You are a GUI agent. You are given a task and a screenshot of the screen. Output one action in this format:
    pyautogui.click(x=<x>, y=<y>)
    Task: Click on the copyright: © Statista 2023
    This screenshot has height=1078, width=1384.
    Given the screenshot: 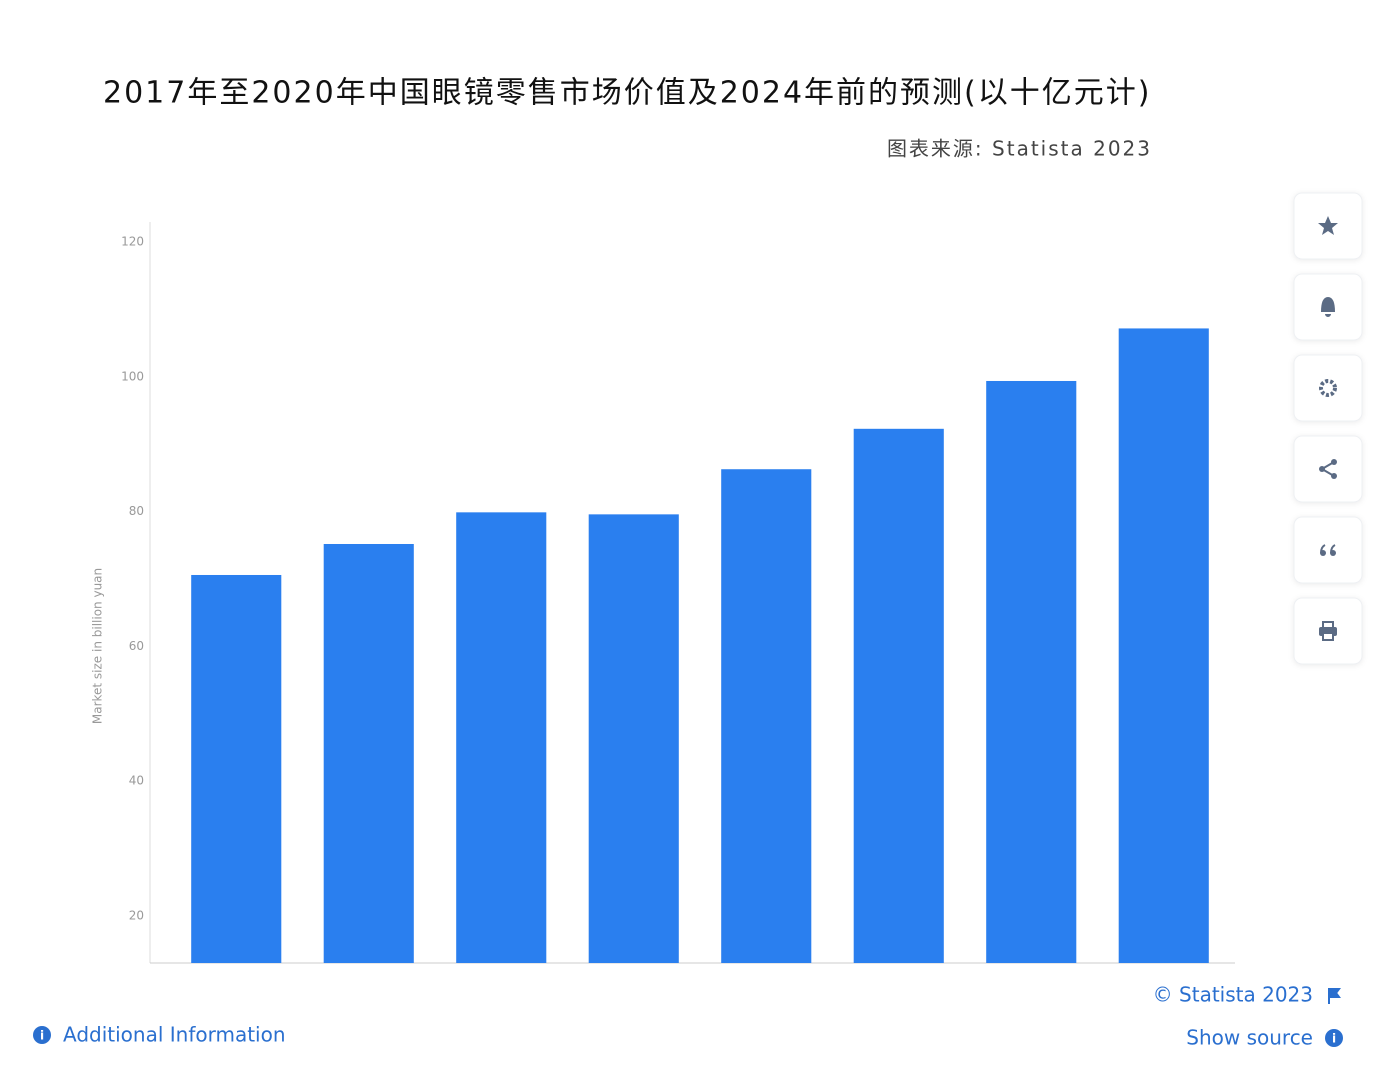 What is the action you would take?
    pyautogui.click(x=1233, y=995)
    